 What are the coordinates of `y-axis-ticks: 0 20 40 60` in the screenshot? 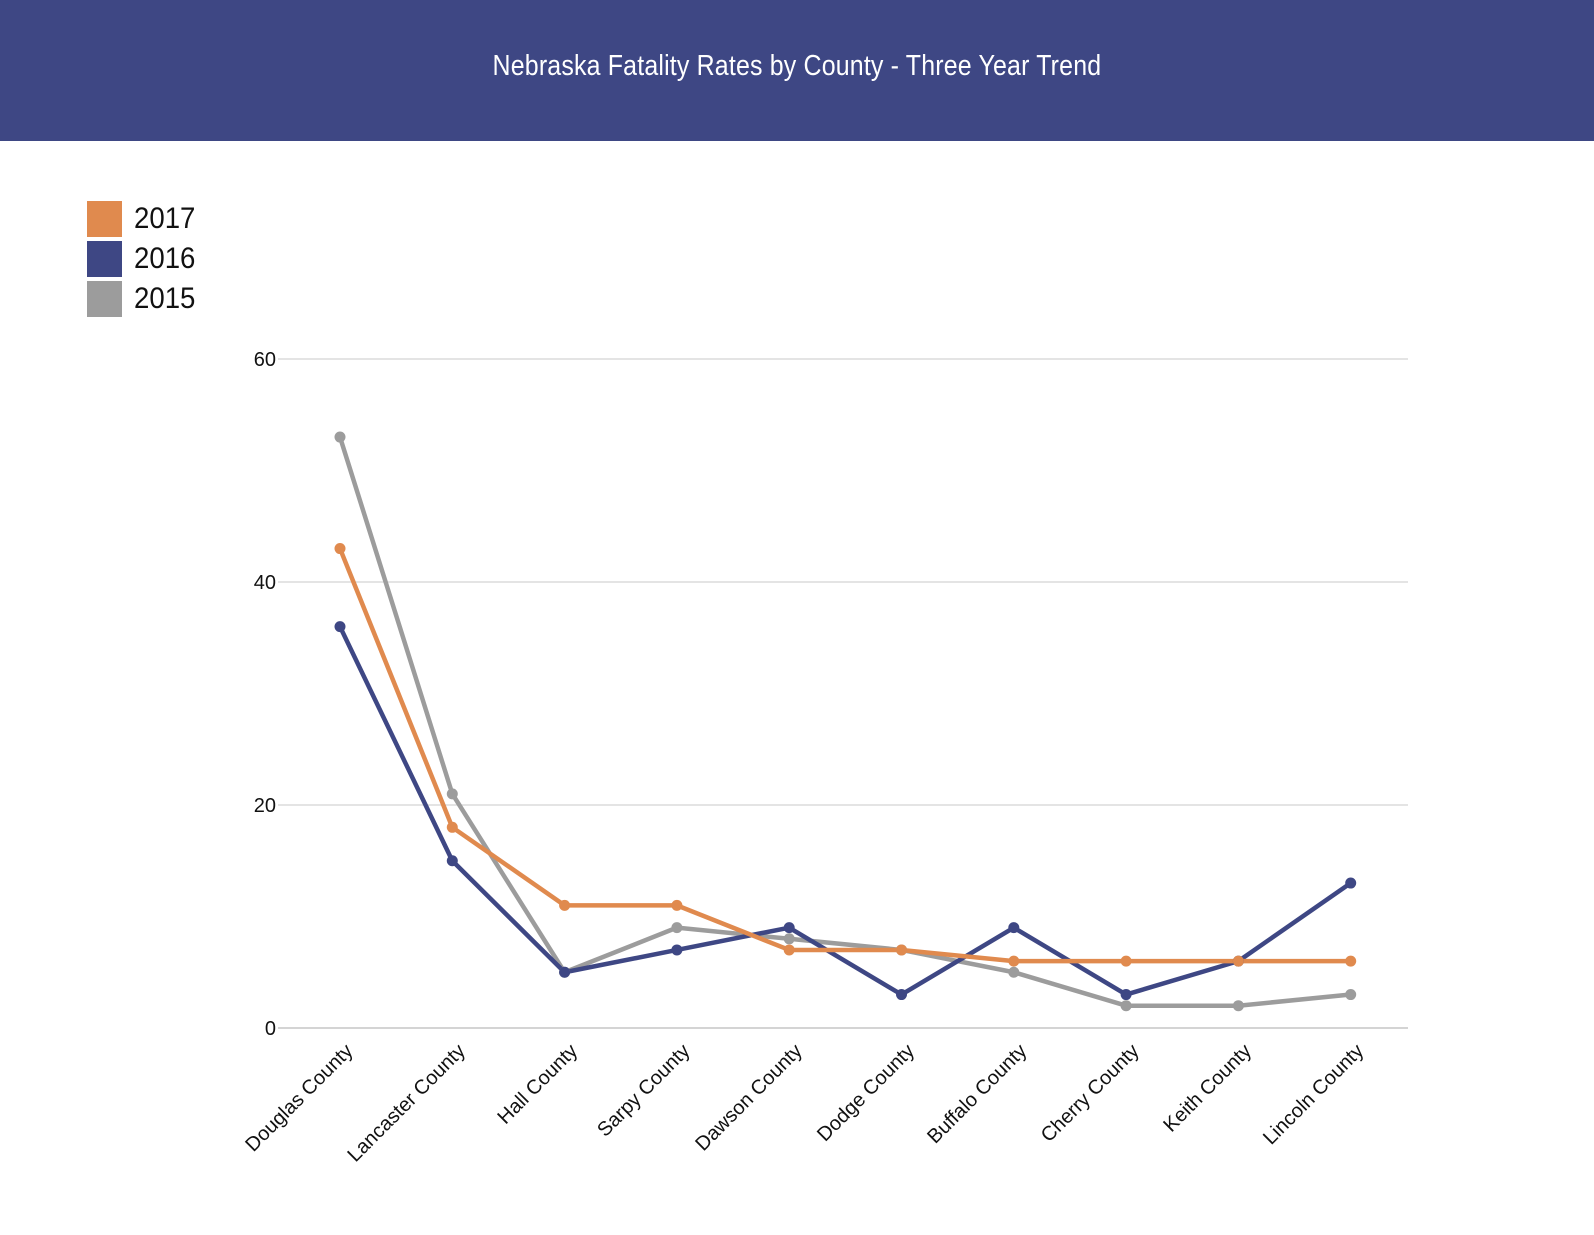 It's located at (265, 694).